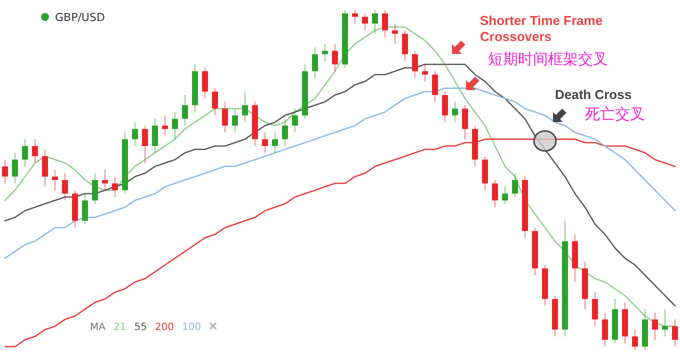  I want to click on legend-label: GBP/USD, so click(80, 17).